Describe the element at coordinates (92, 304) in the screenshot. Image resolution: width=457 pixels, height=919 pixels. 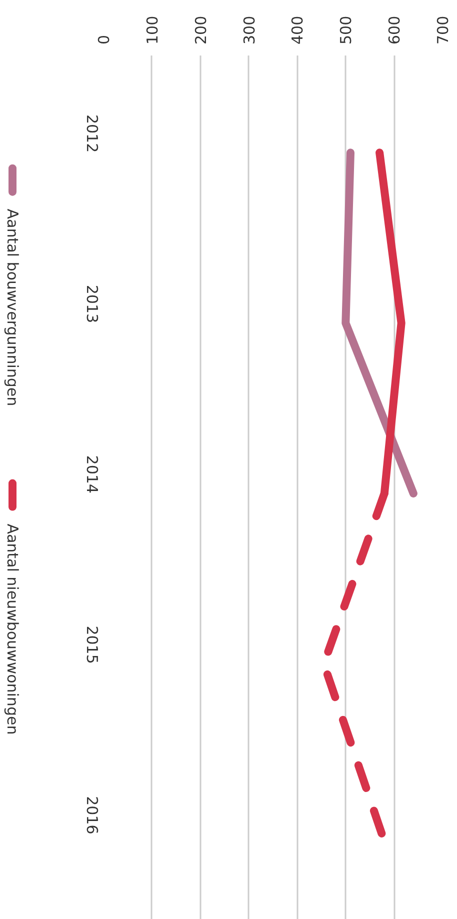
I see `y-tick-label: 2013` at that location.